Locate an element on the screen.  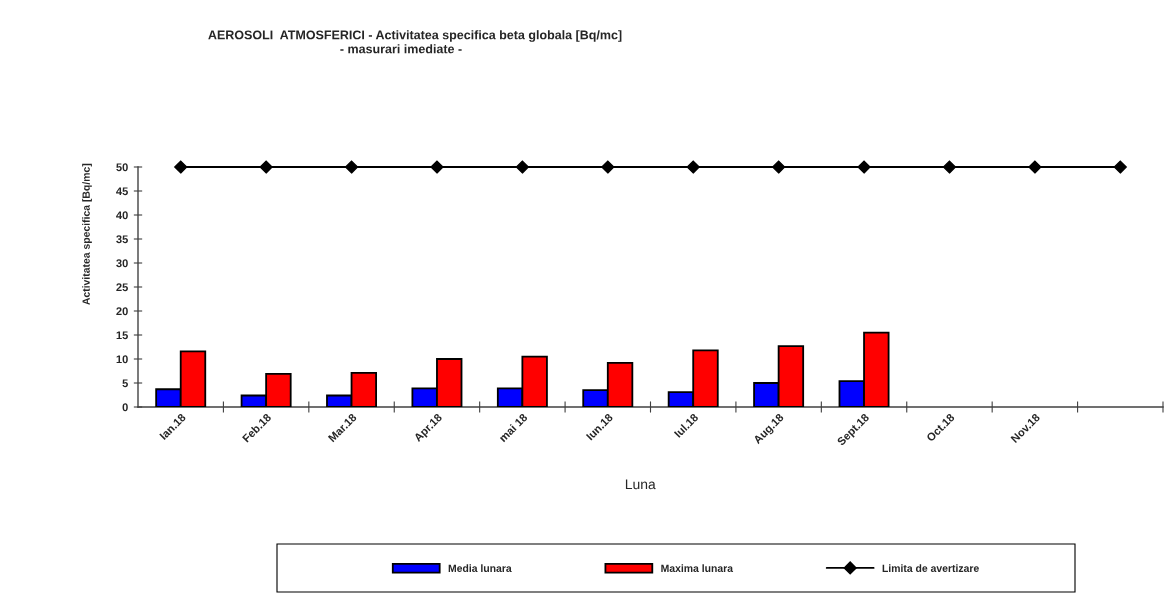
chart-title: AEROSOLI ATMOSFERICI - Activitatea specifica beta globala [Bq/mc] is located at coordinates (415, 36).